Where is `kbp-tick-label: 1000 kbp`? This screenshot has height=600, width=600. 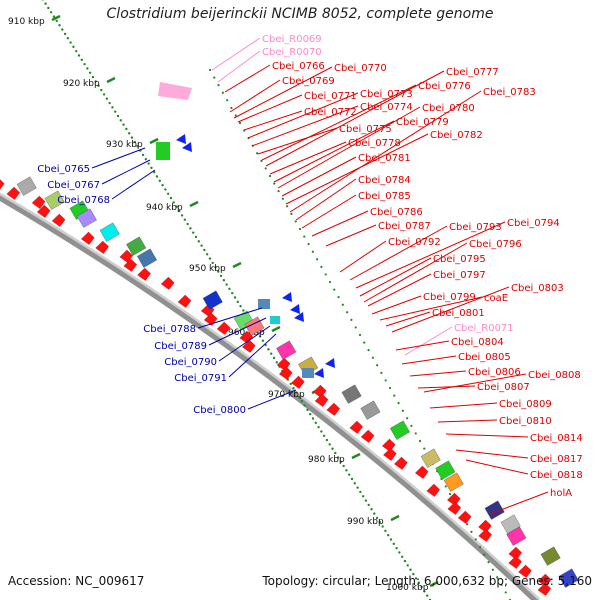 kbp-tick-label: 1000 kbp is located at coordinates (407, 588).